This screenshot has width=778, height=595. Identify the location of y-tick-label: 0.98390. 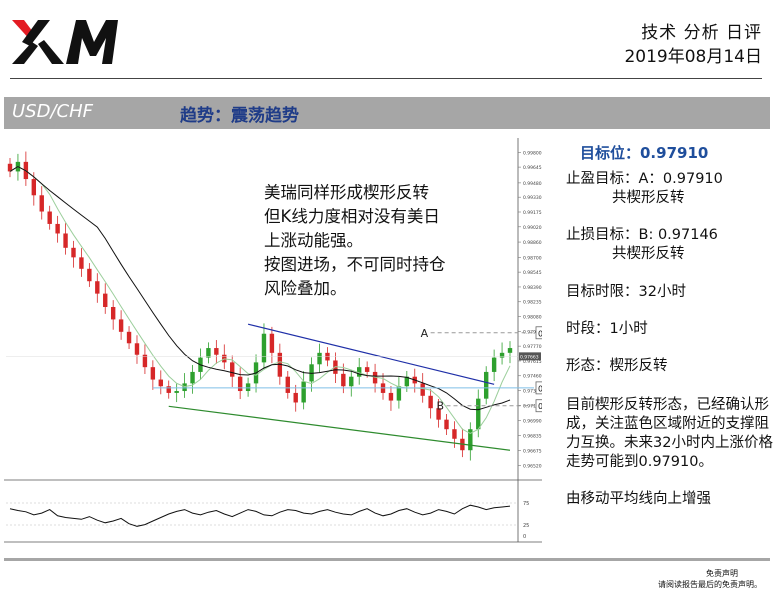
(532, 288).